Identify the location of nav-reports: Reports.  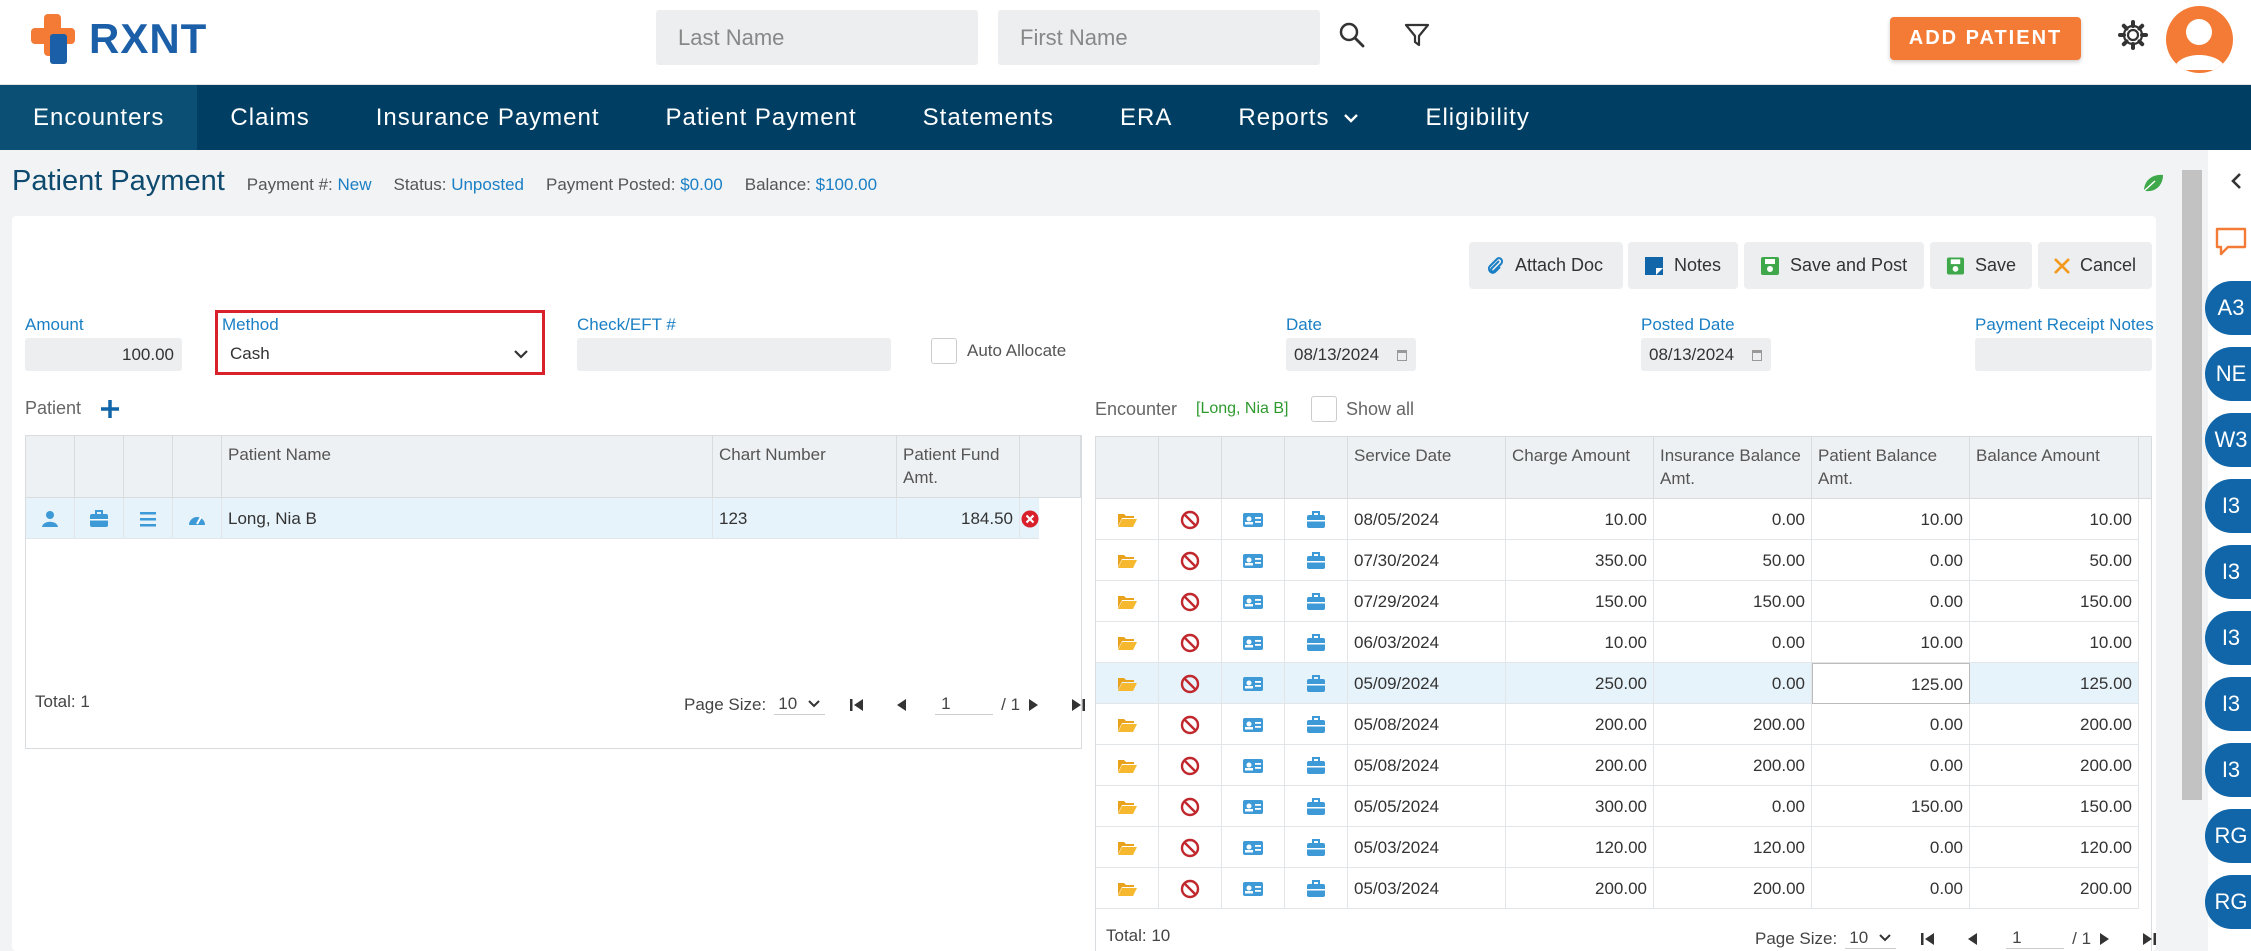
(1298, 117).